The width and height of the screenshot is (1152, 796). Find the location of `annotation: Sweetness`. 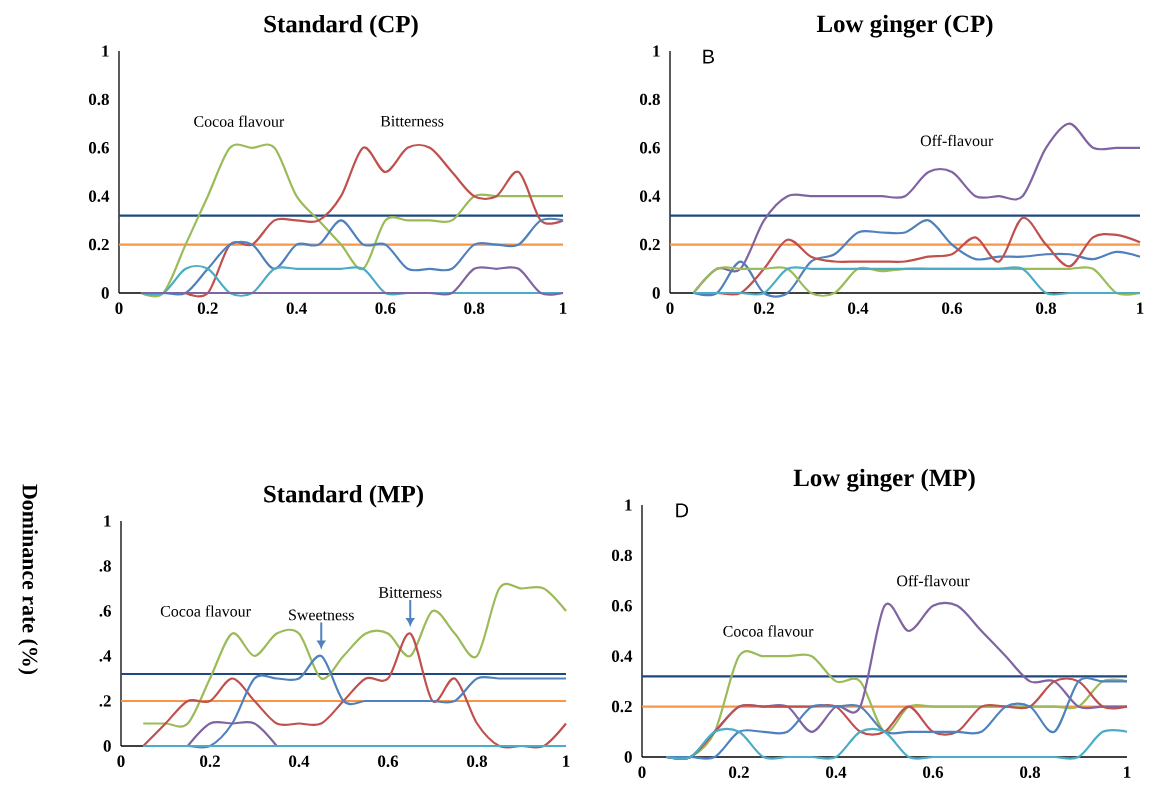

annotation: Sweetness is located at coordinates (321, 615).